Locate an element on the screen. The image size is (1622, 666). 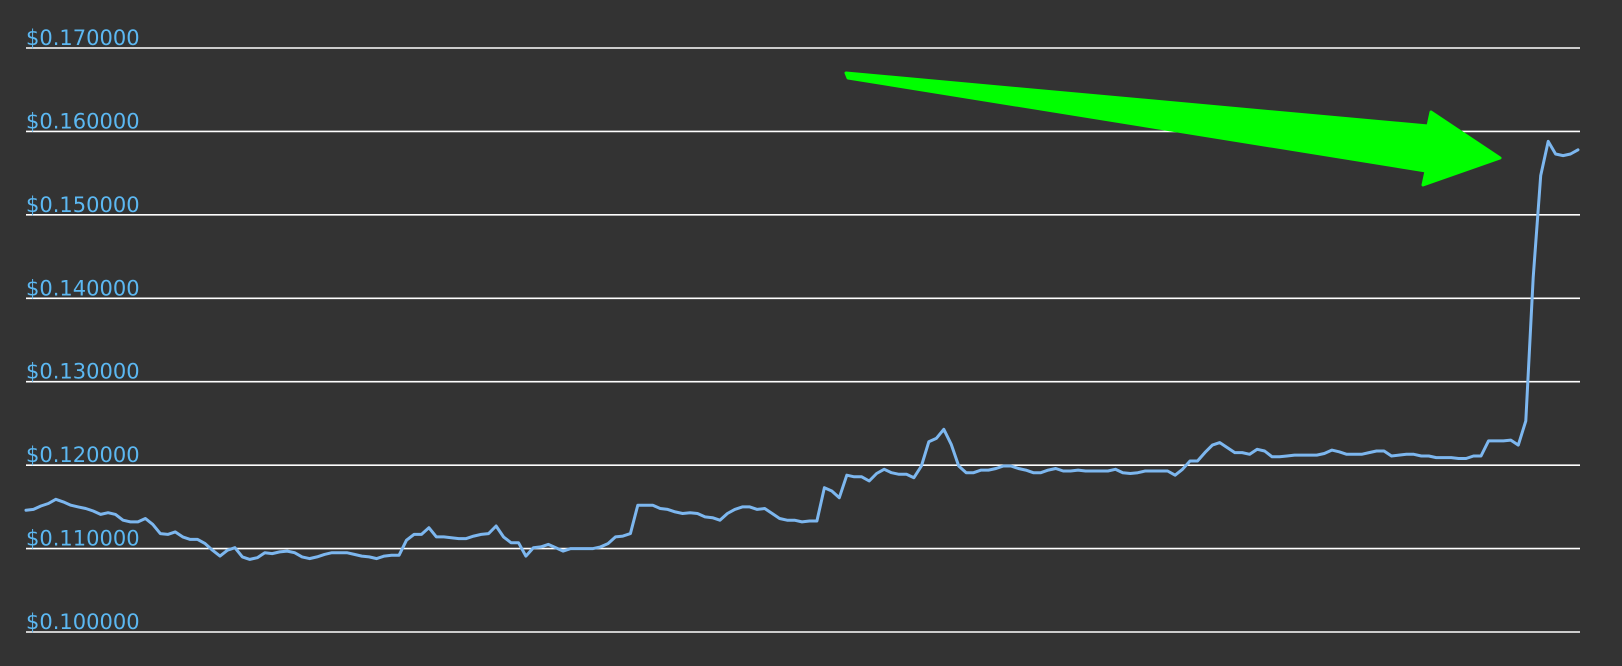
green-arrow-annotation is located at coordinates (1173, 129).